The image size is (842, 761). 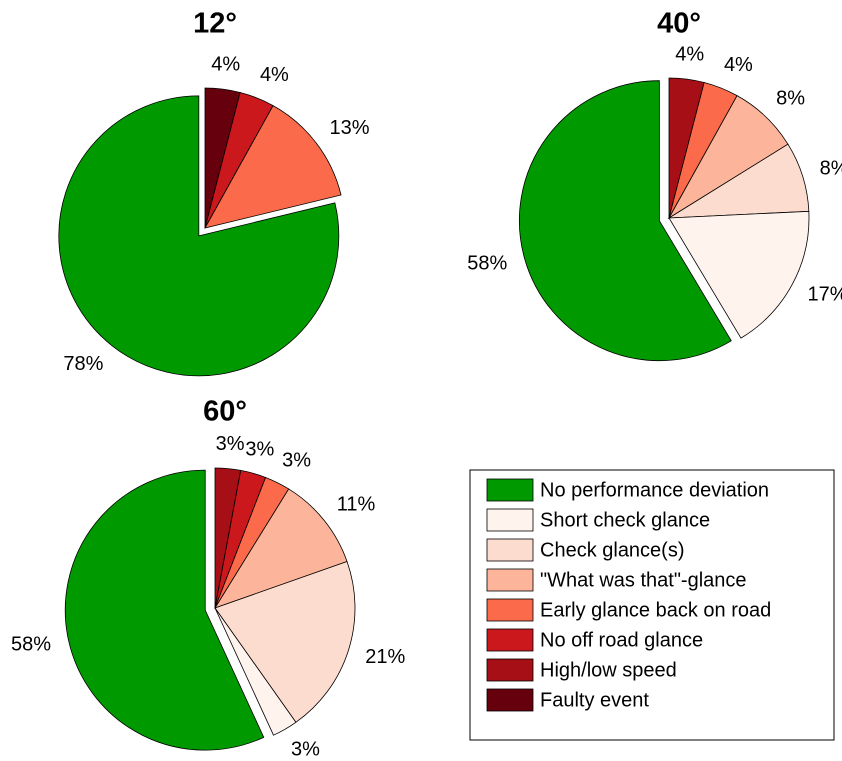 I want to click on slice-label: 11%, so click(x=356, y=504).